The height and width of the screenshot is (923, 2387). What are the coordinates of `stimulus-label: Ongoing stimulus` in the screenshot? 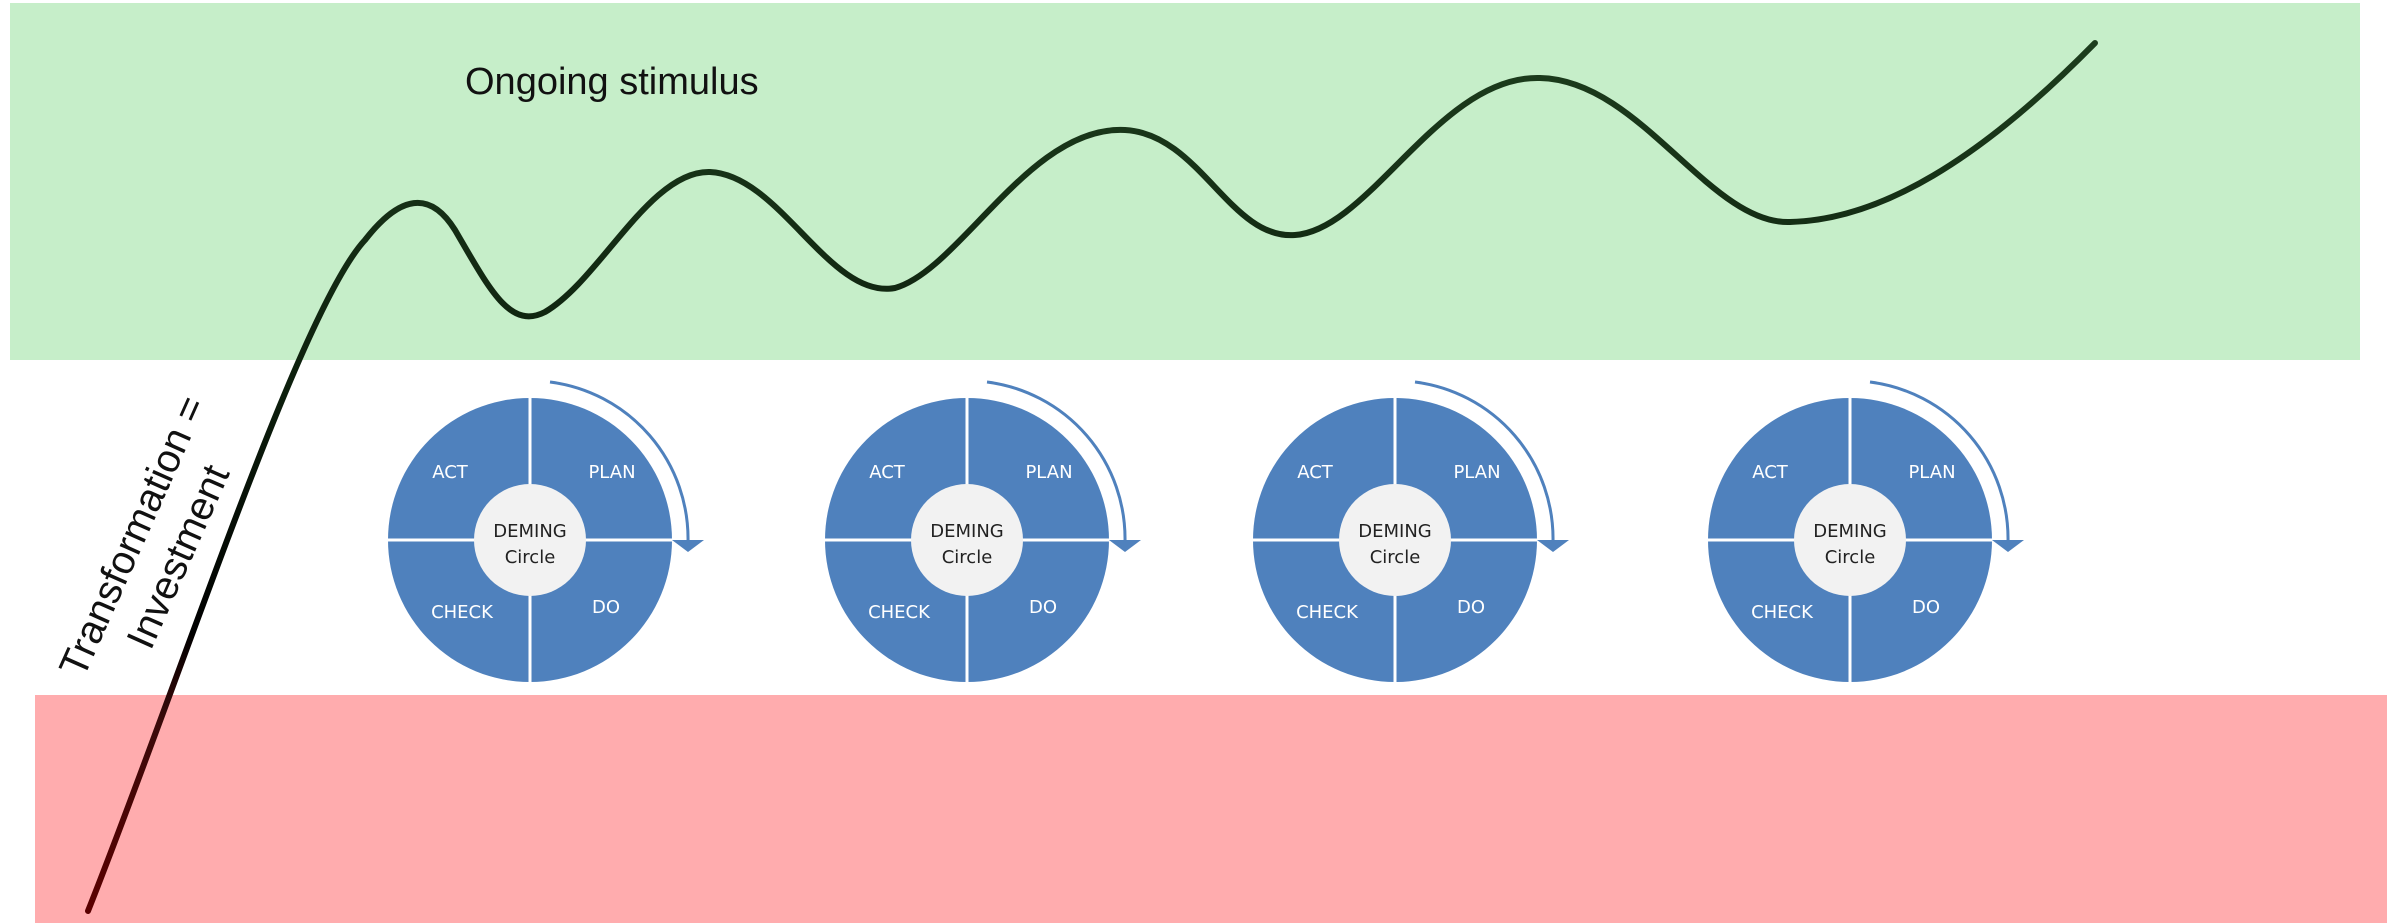 It's located at (612, 82).